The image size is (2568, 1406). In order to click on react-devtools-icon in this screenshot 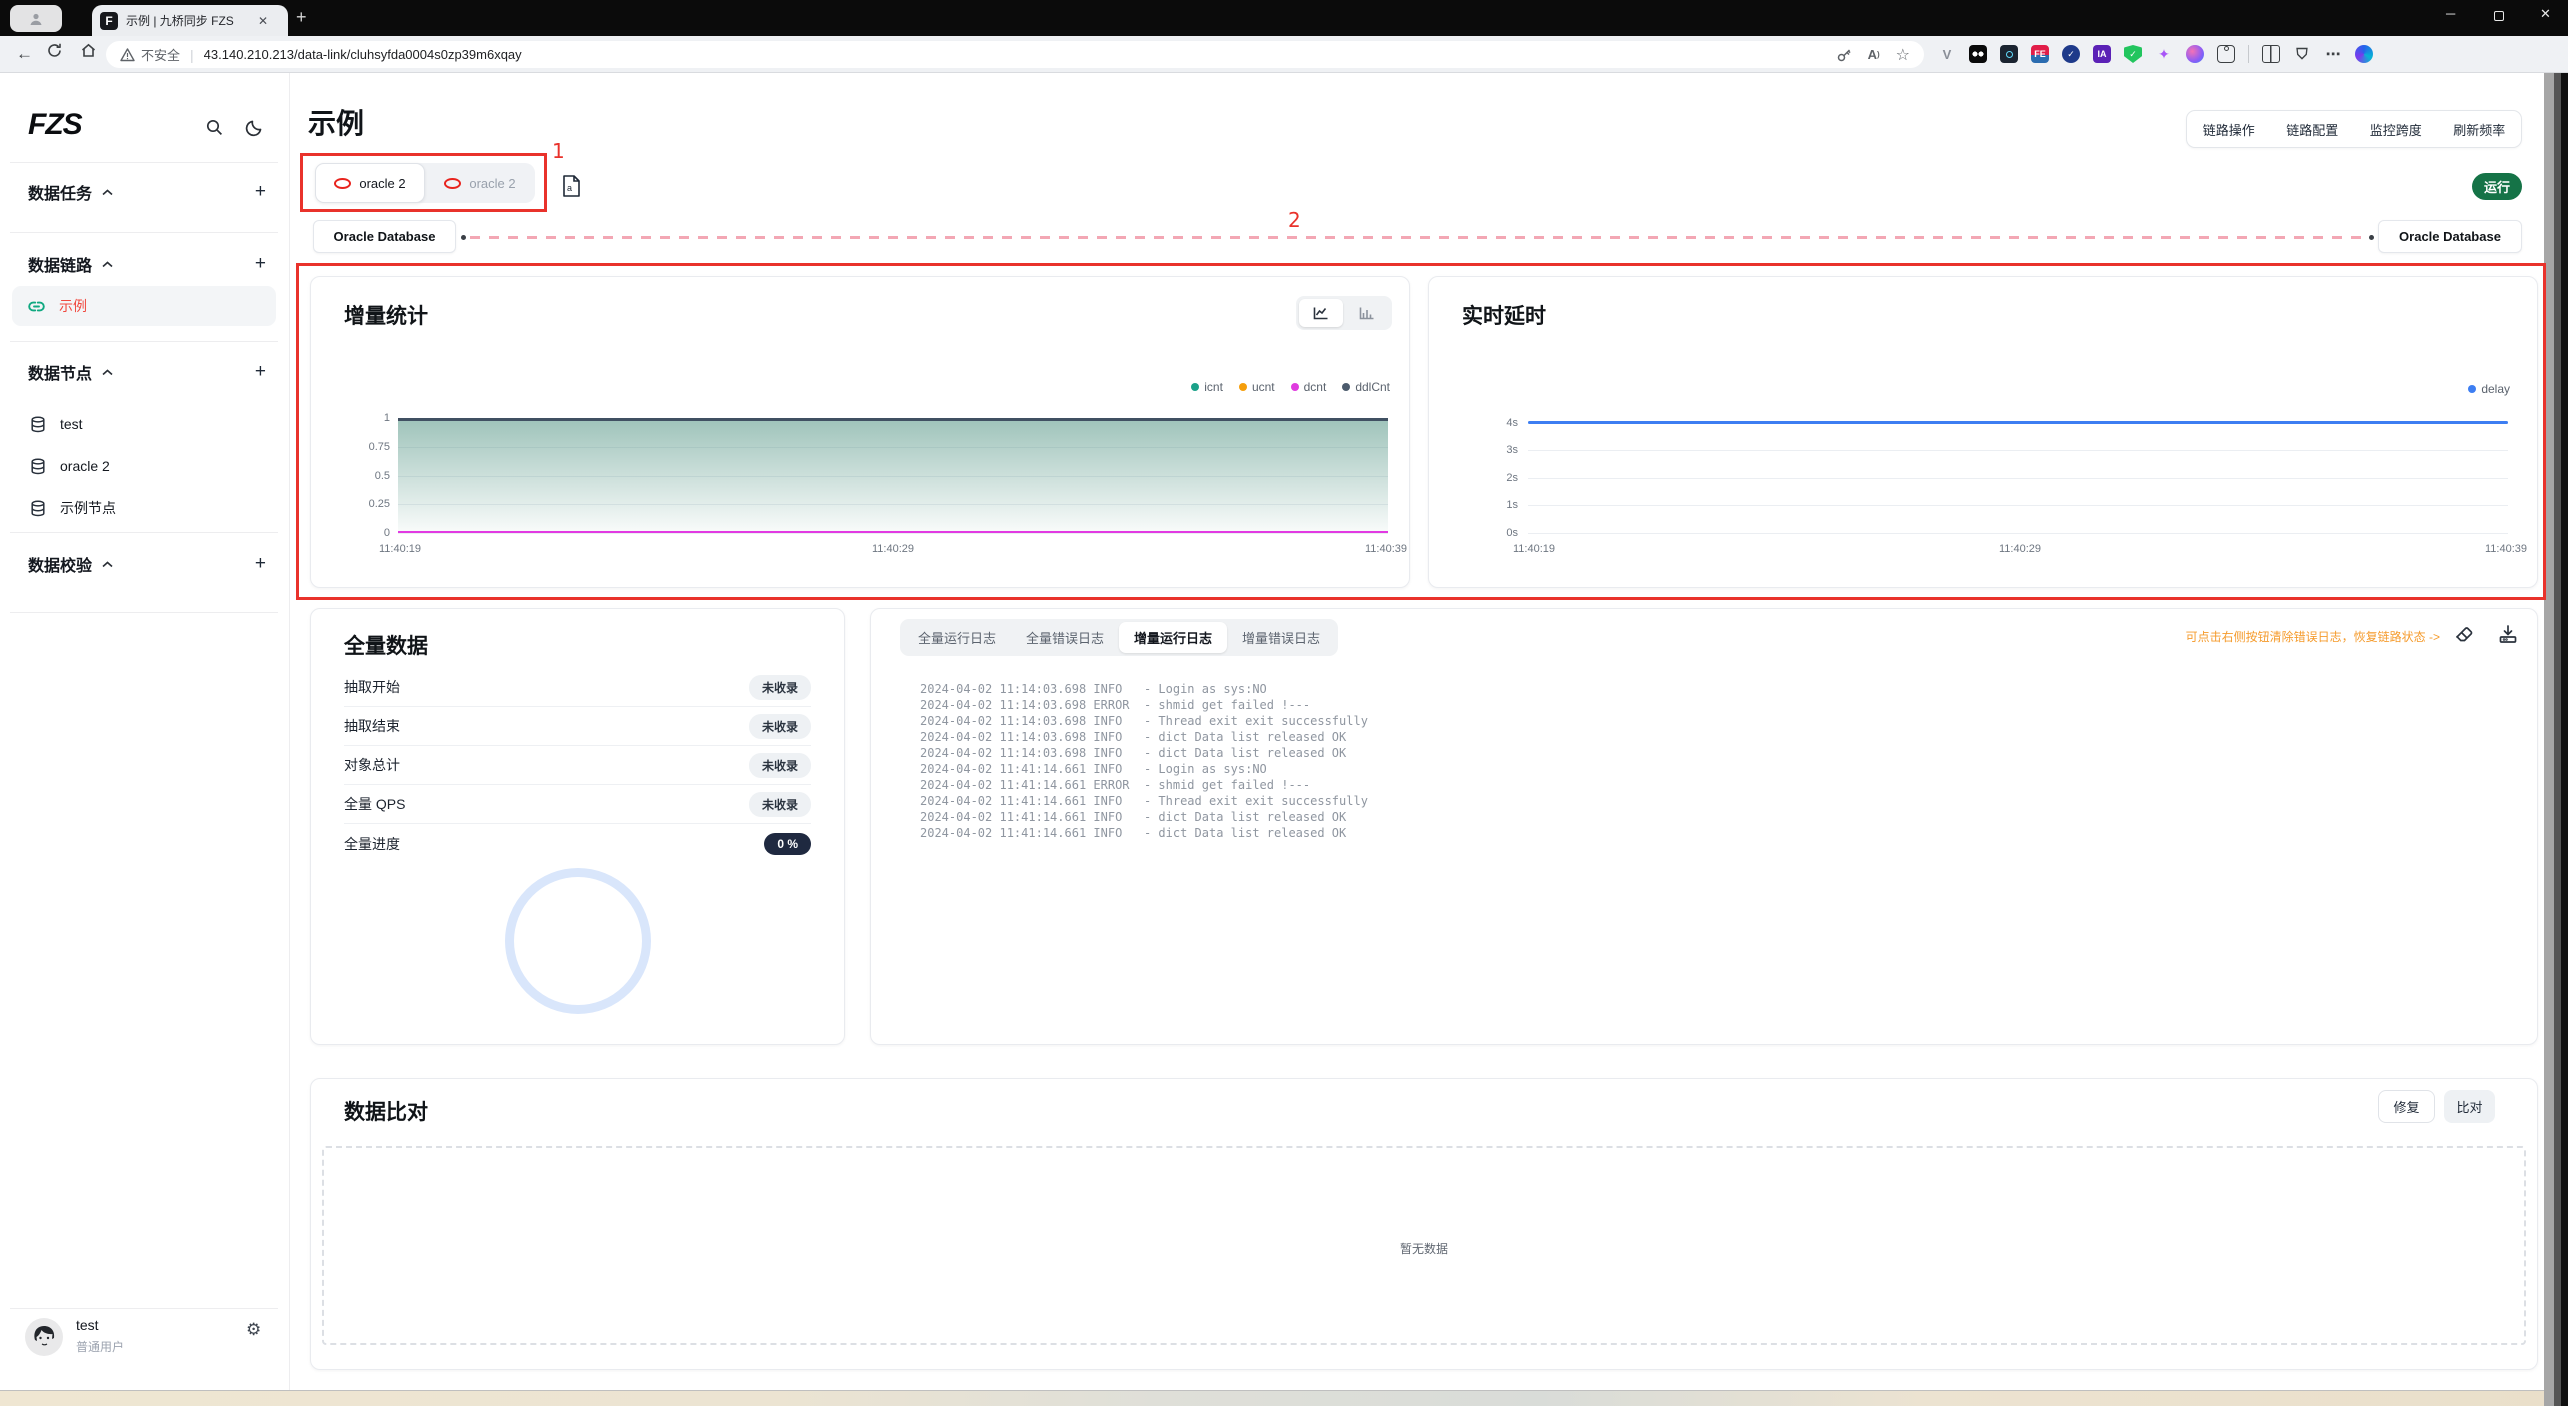, I will do `click(2009, 54)`.